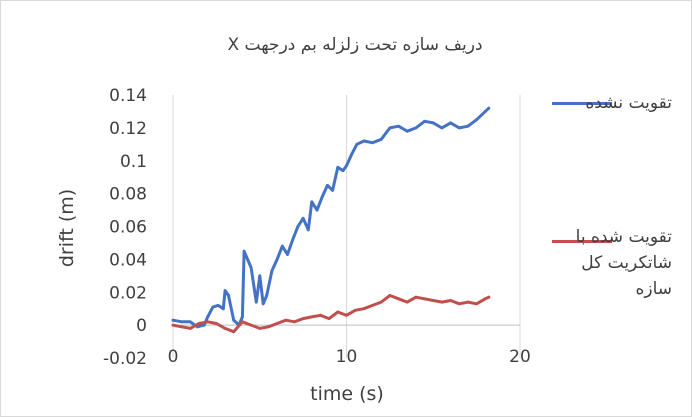  What do you see at coordinates (582, 241) in the screenshot?
I see `legend-swatch-shotcrete` at bounding box center [582, 241].